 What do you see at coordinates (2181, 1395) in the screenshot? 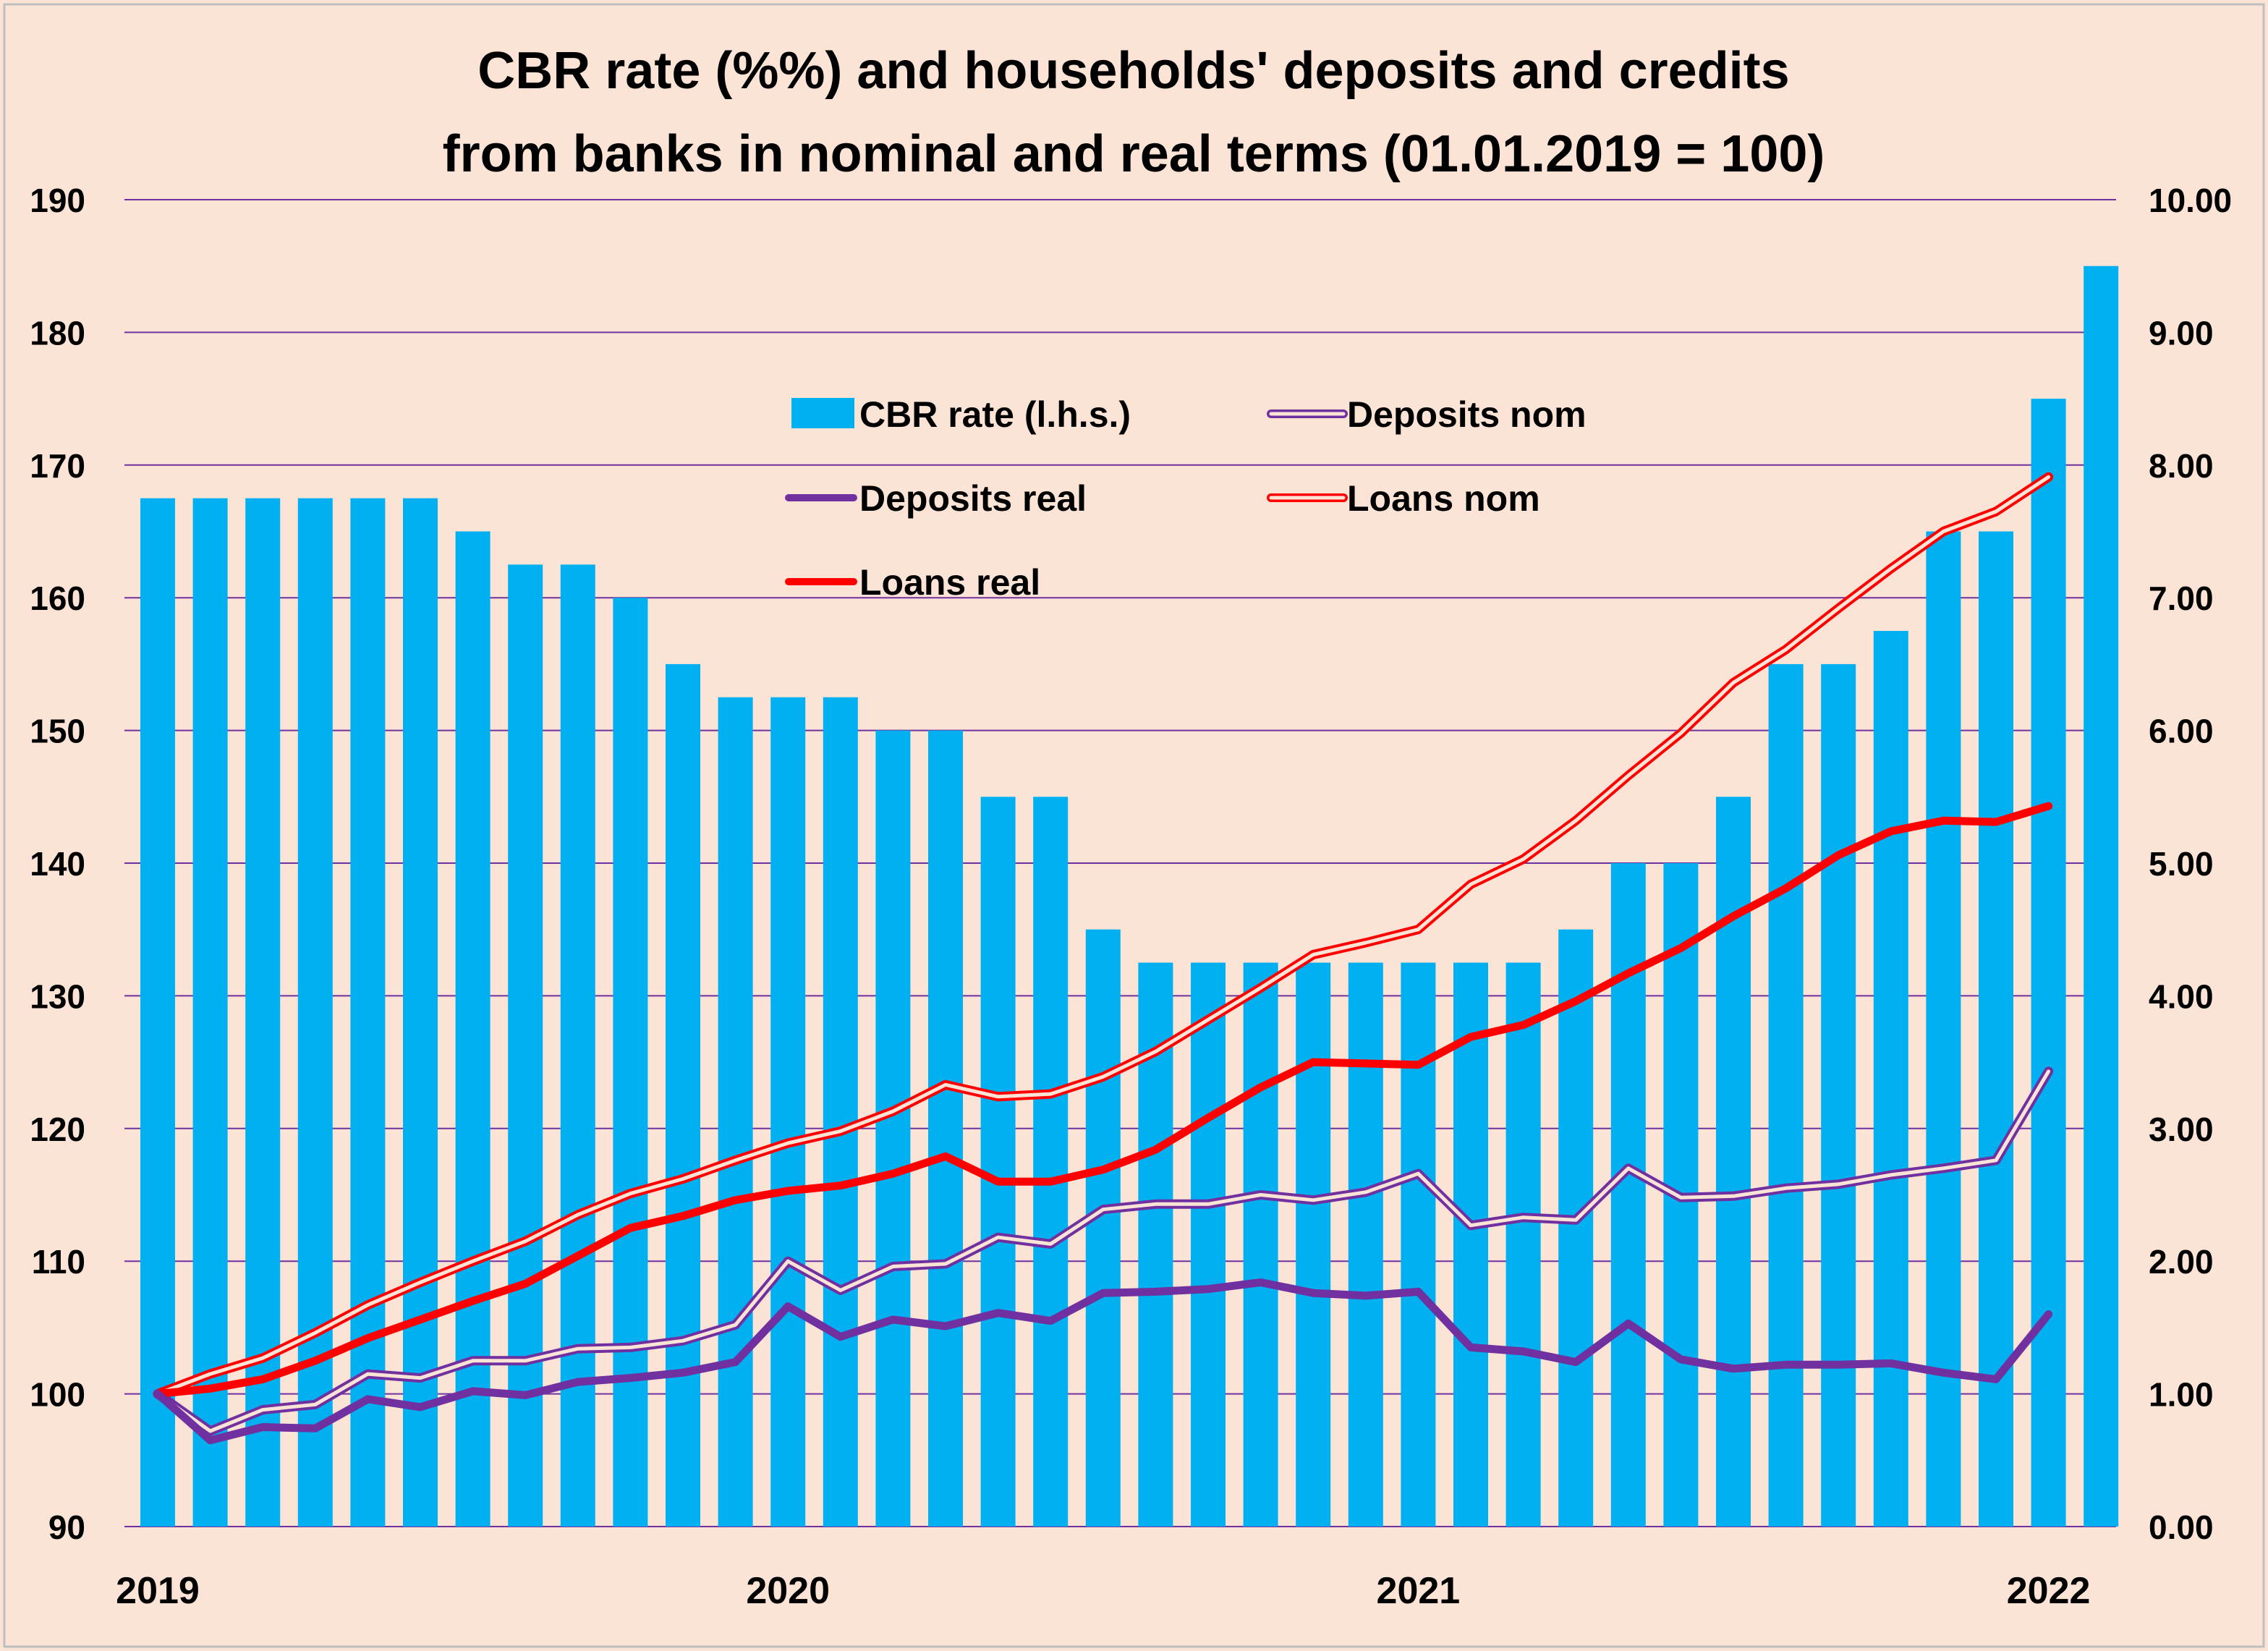
I see `right-tick-label: 1.00` at bounding box center [2181, 1395].